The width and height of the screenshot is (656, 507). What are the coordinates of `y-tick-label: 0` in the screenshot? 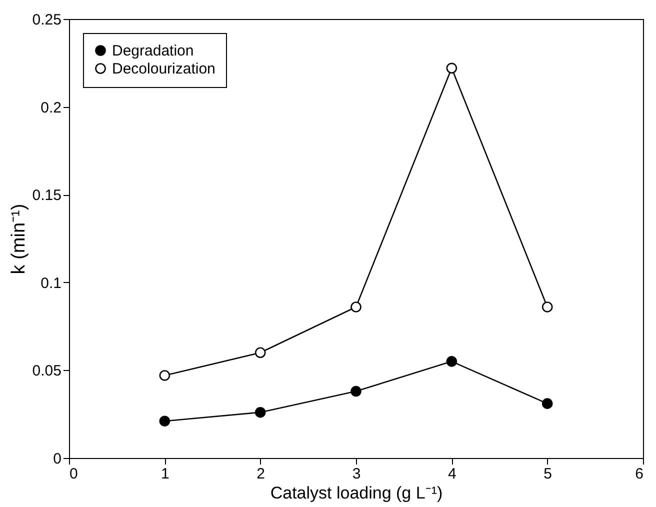 It's located at (57, 459).